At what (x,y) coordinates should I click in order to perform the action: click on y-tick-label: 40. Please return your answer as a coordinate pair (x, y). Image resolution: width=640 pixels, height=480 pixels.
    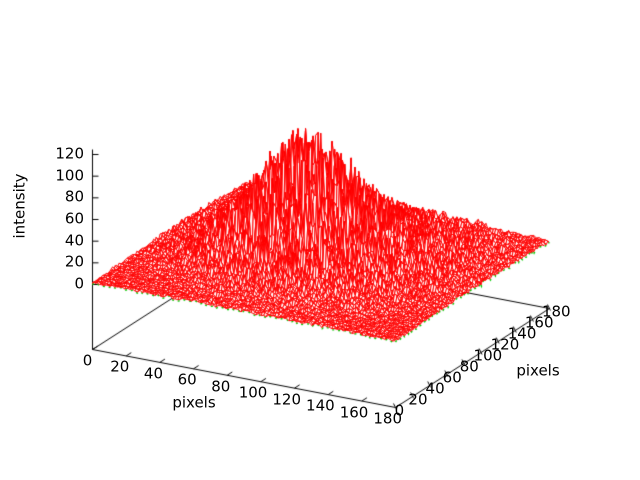
    Looking at the image, I should click on (435, 388).